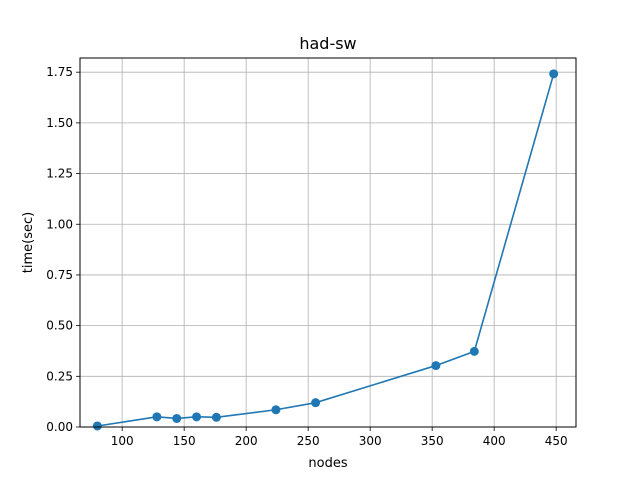  Describe the element at coordinates (308, 441) in the screenshot. I see `x-tick-label: 250` at that location.